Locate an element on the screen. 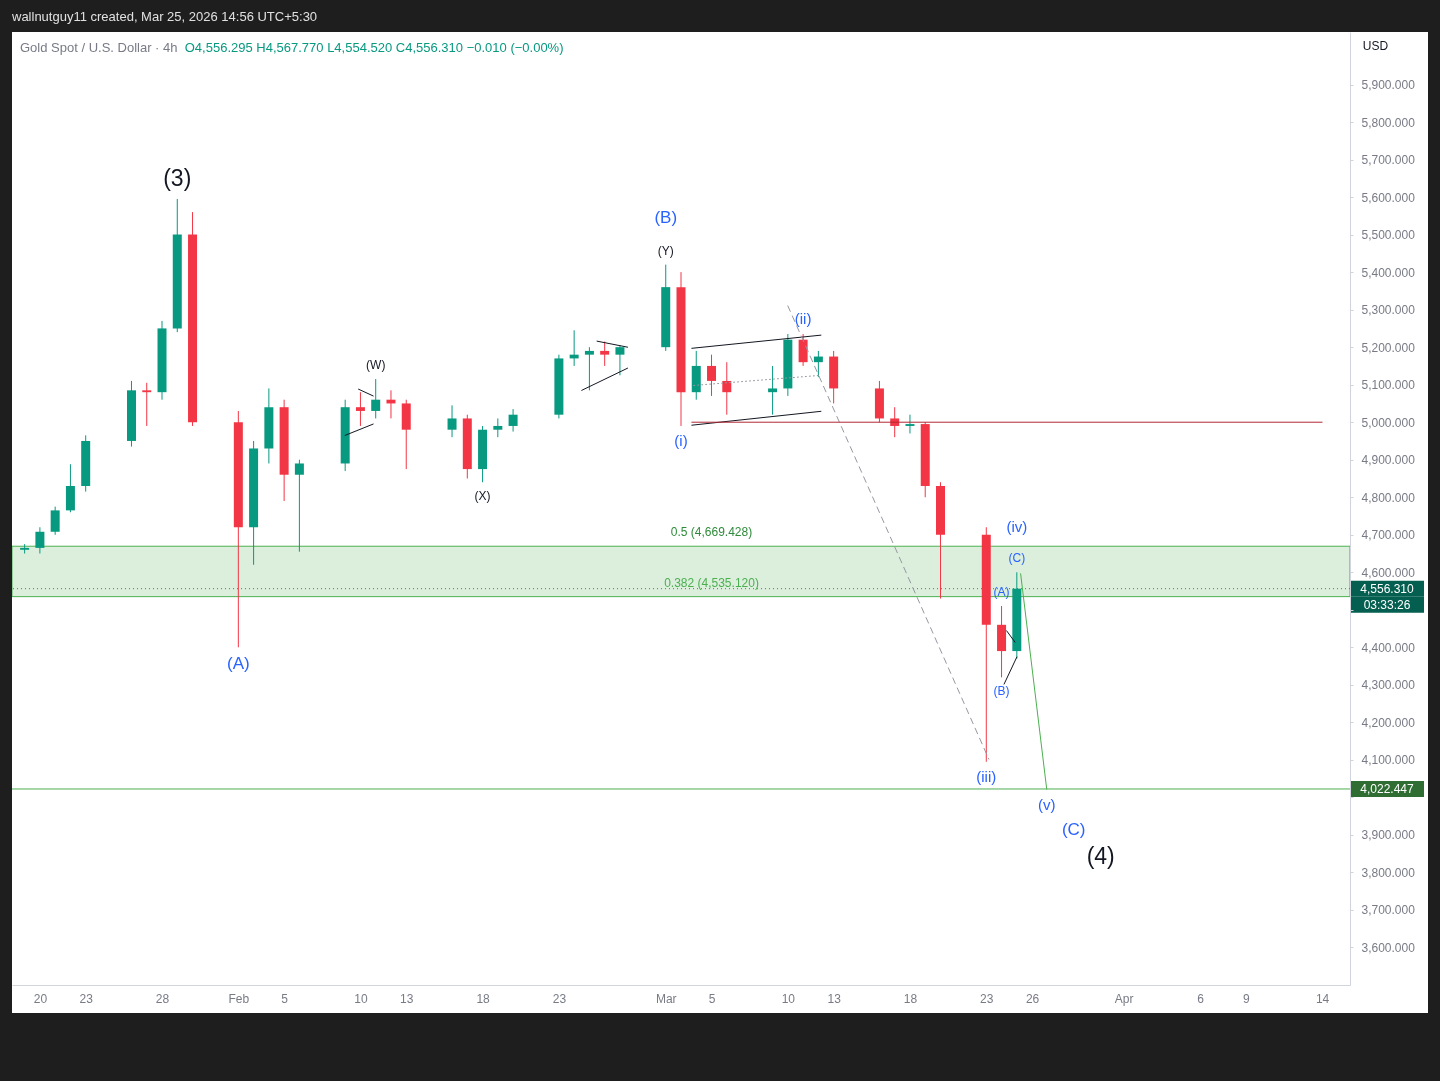 The image size is (1440, 1081). annotation: (Y) is located at coordinates (665, 250).